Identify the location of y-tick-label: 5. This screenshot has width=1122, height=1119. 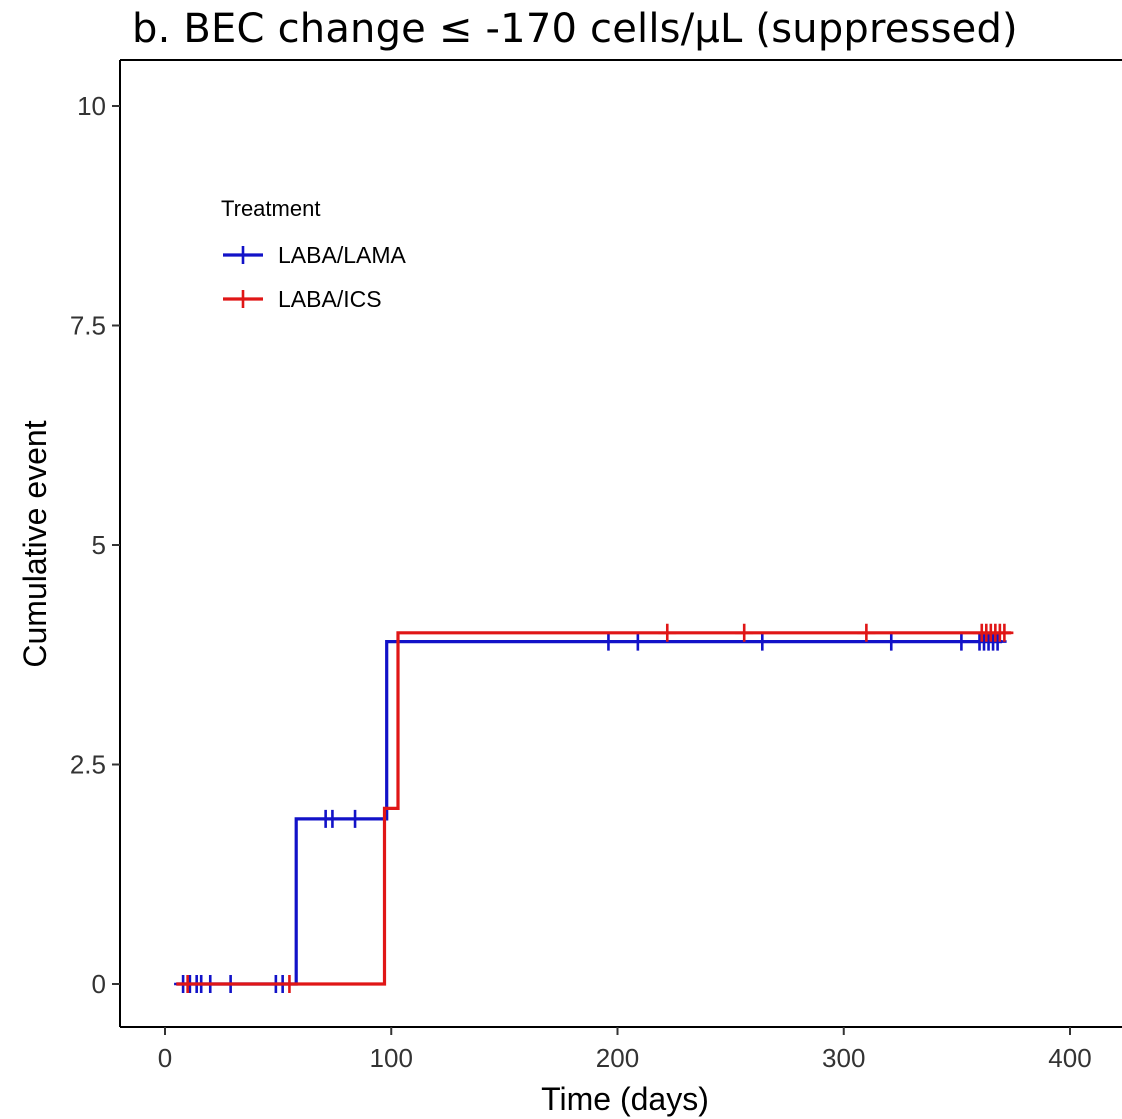
(99, 545).